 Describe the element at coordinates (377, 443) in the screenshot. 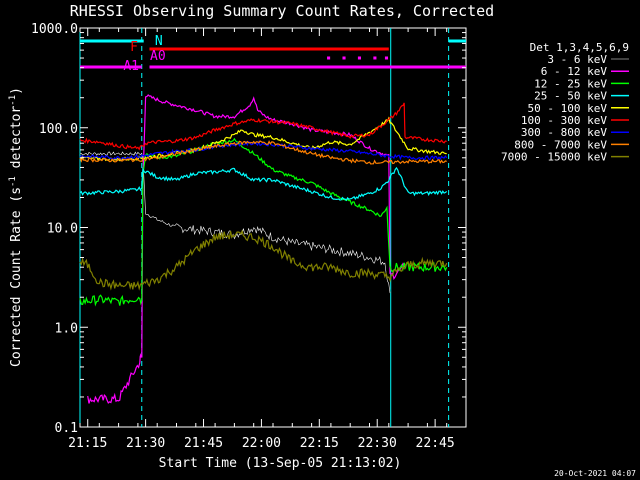

I see `x-tick-label: 22:30` at that location.